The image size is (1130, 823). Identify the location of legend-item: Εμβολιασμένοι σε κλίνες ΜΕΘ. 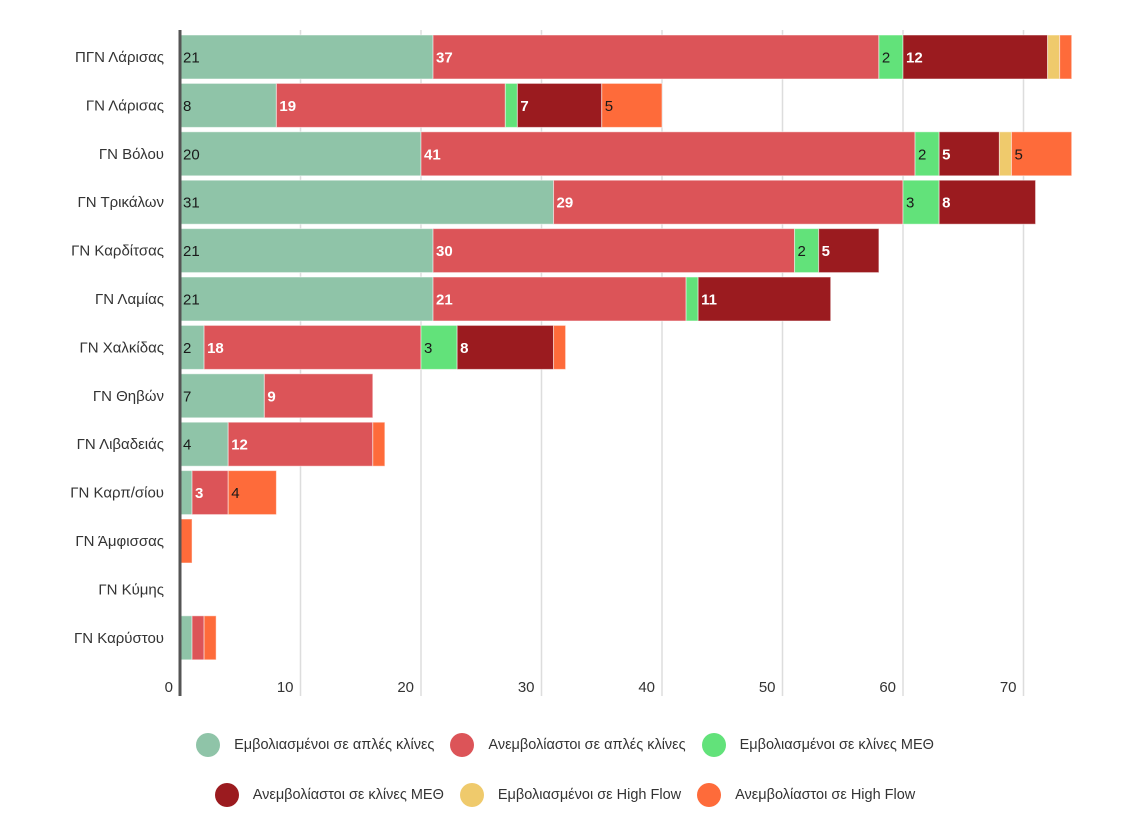
(817, 745).